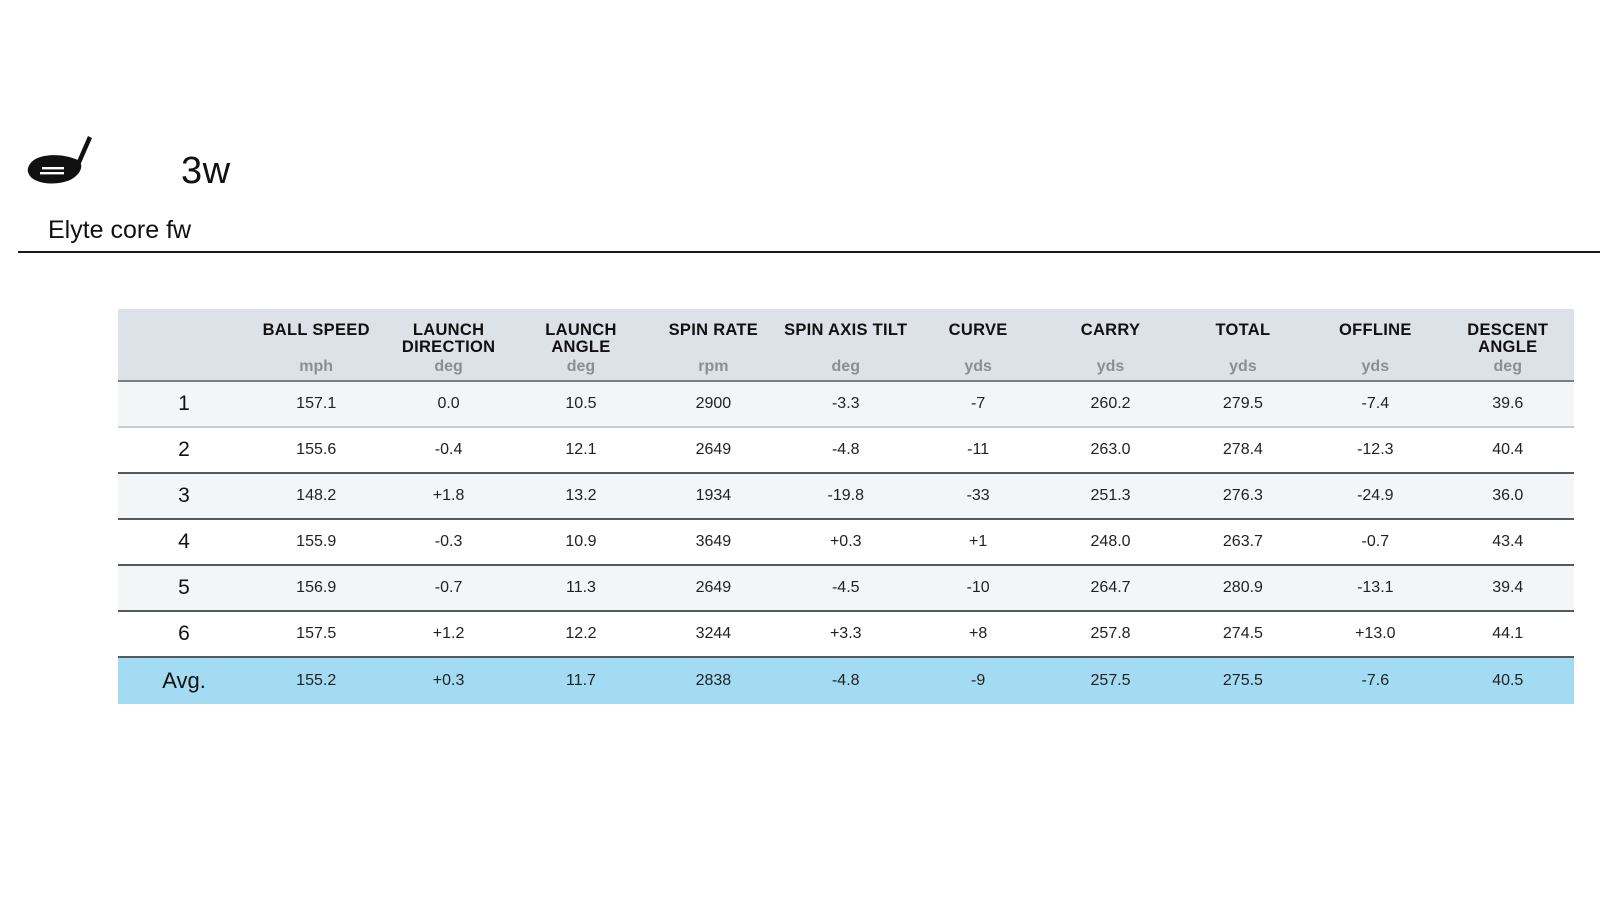 Image resolution: width=1600 pixels, height=900 pixels. What do you see at coordinates (1110, 450) in the screenshot?
I see `table-cell: 263.0` at bounding box center [1110, 450].